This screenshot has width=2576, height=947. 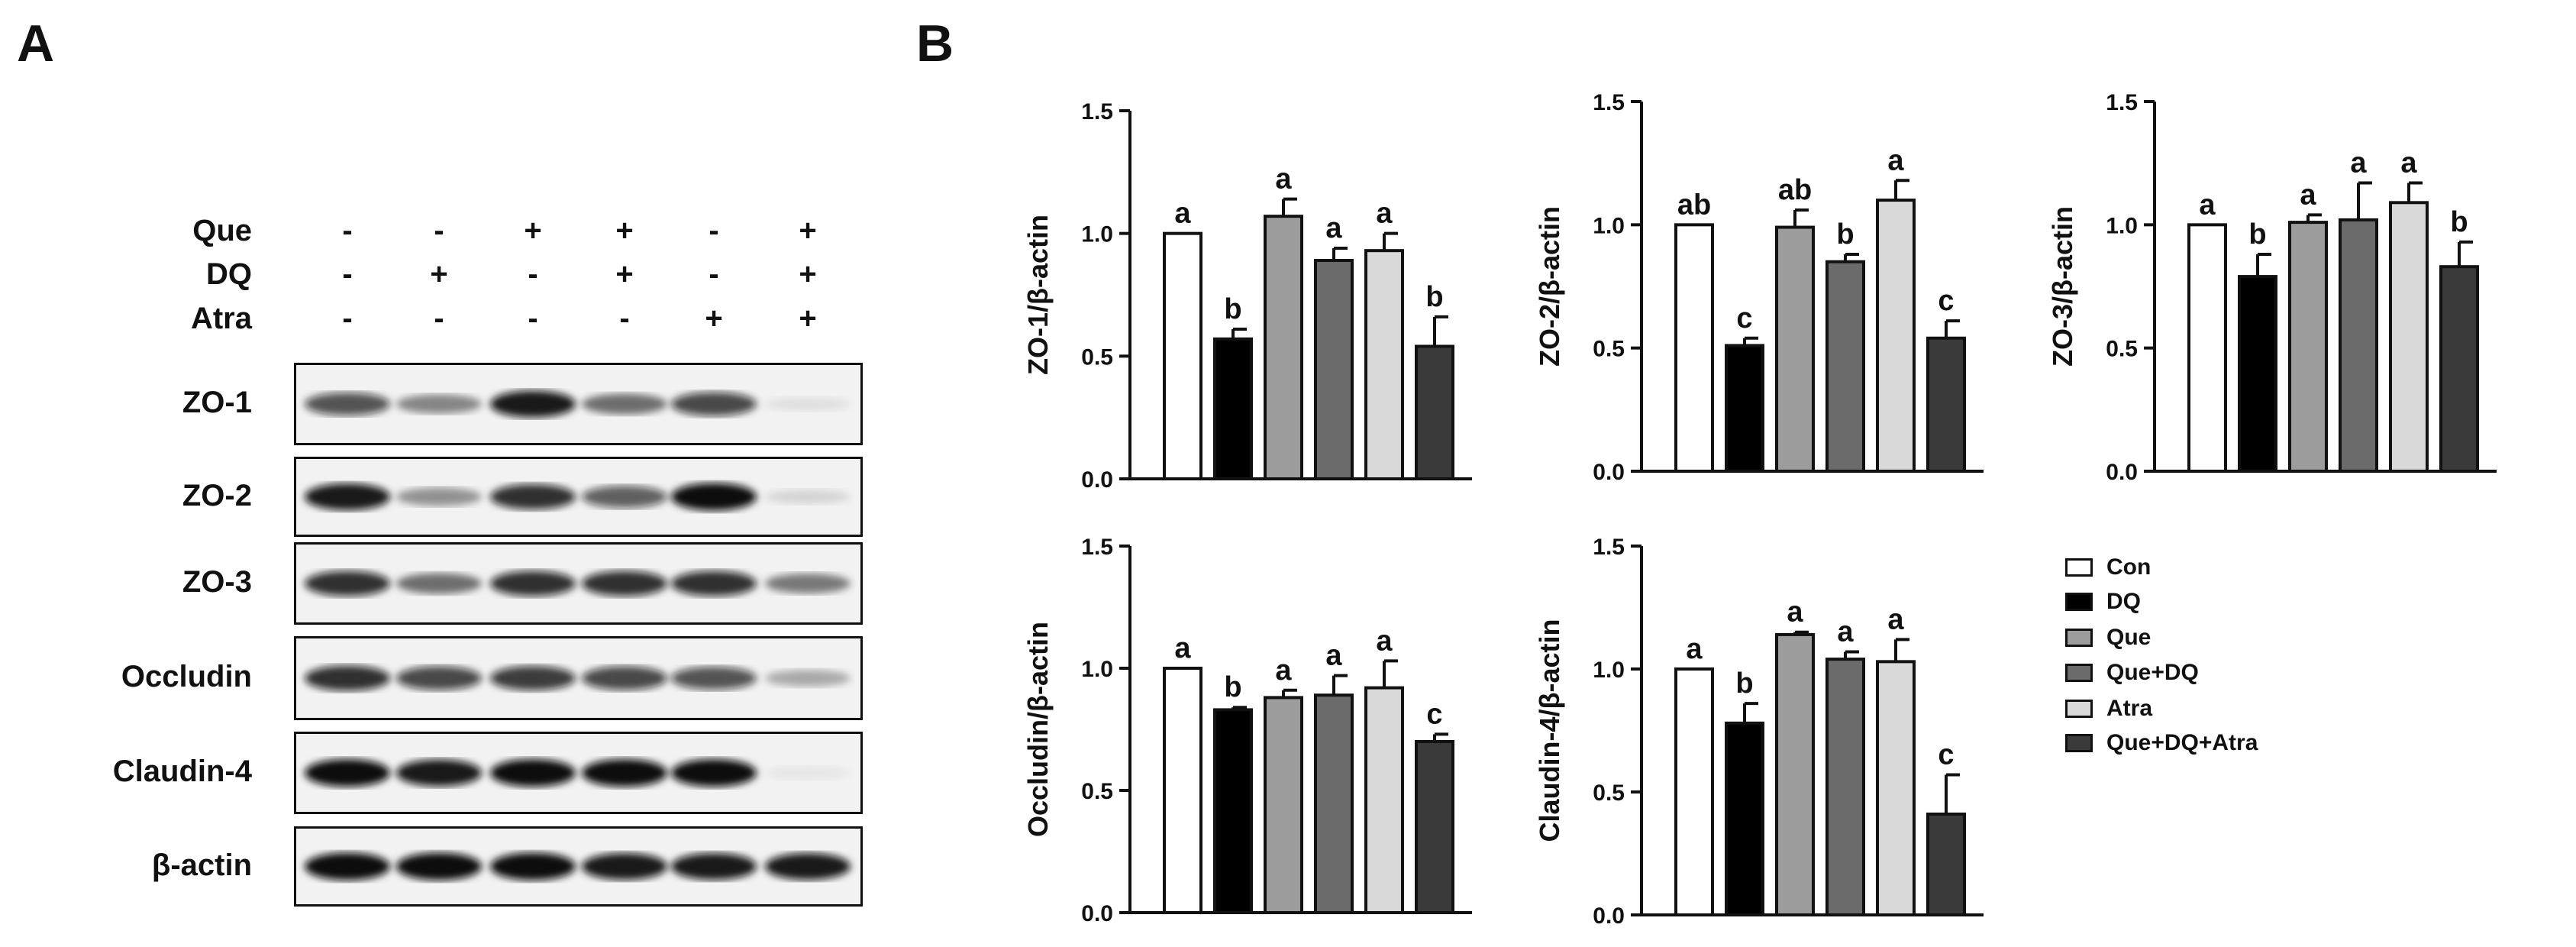 I want to click on legend-item: Que+DQ+Atra, so click(x=2161, y=743).